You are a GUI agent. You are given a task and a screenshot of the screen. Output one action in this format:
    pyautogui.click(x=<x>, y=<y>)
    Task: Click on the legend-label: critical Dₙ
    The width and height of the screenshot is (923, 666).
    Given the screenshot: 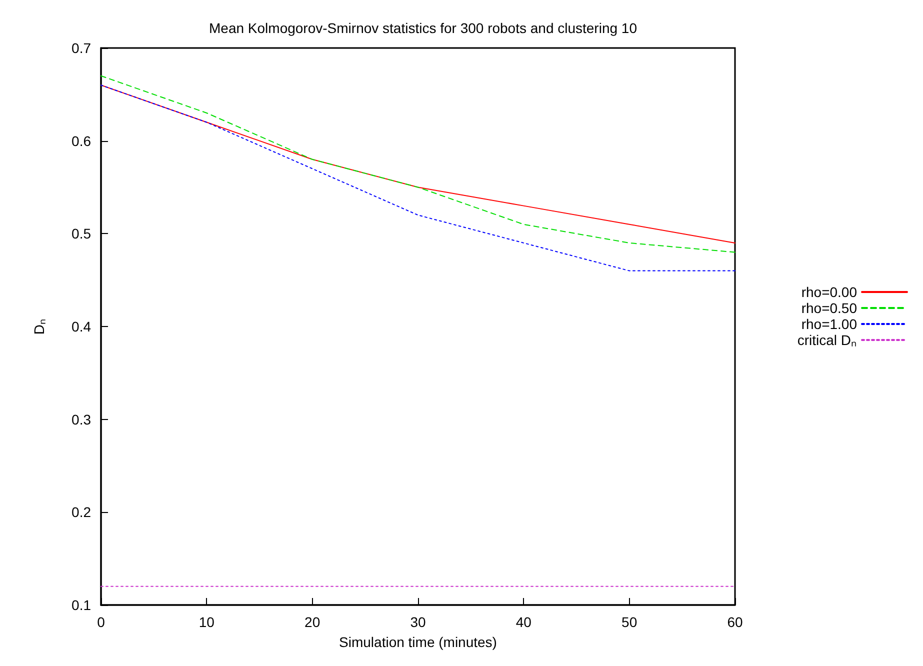 What is the action you would take?
    pyautogui.click(x=827, y=340)
    